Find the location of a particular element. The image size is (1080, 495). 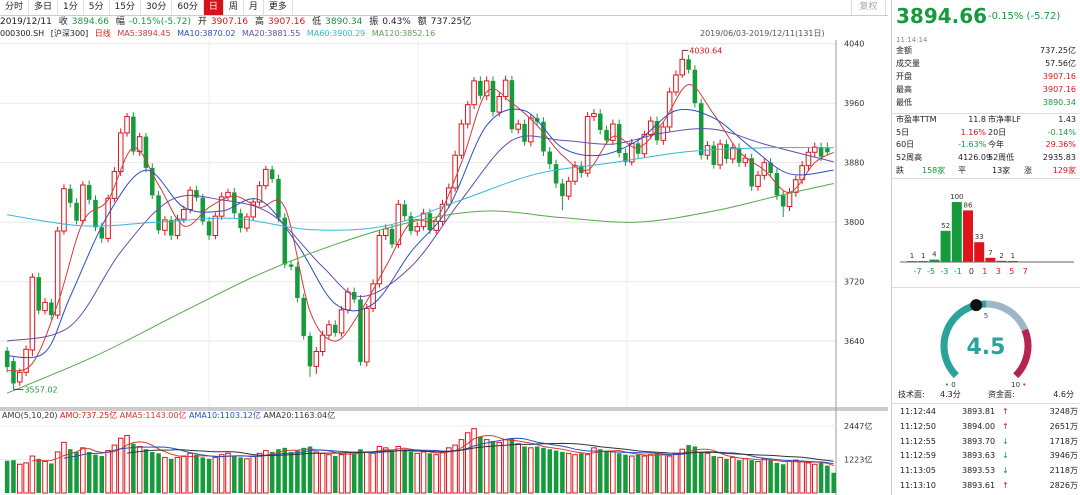

info-change-label: 幅 is located at coordinates (120, 22).